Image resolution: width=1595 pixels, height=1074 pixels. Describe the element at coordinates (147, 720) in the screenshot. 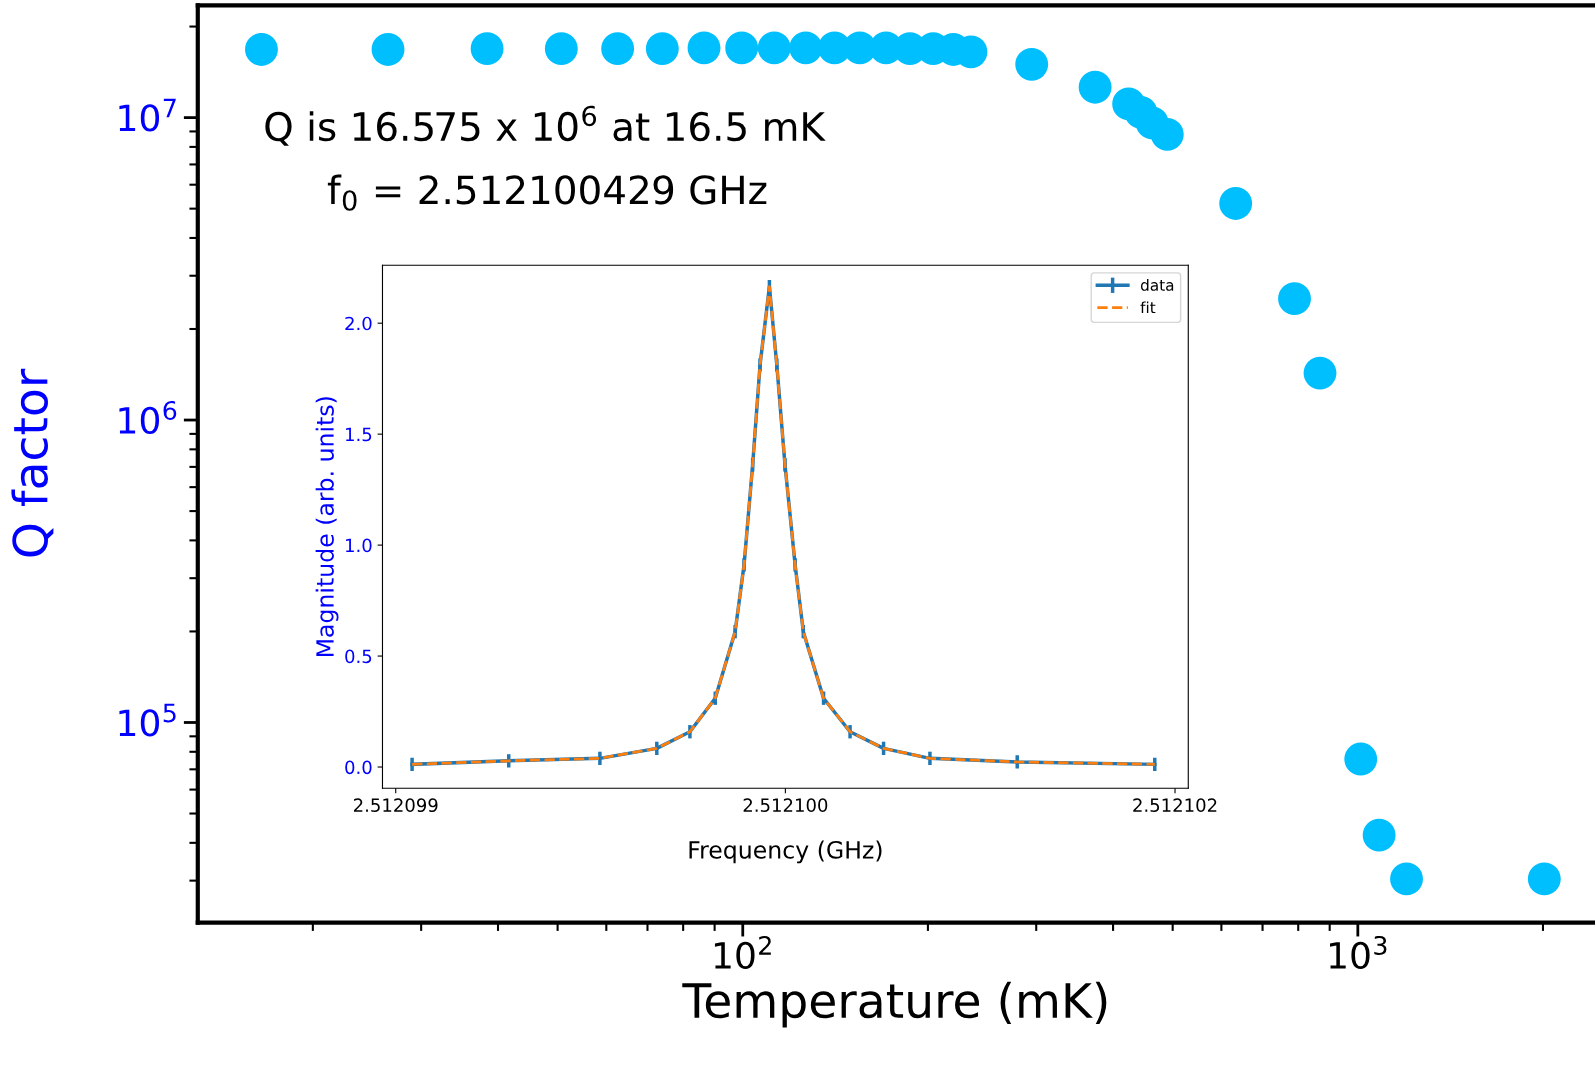

I see `y-tick-label: 10$^{5}$` at that location.